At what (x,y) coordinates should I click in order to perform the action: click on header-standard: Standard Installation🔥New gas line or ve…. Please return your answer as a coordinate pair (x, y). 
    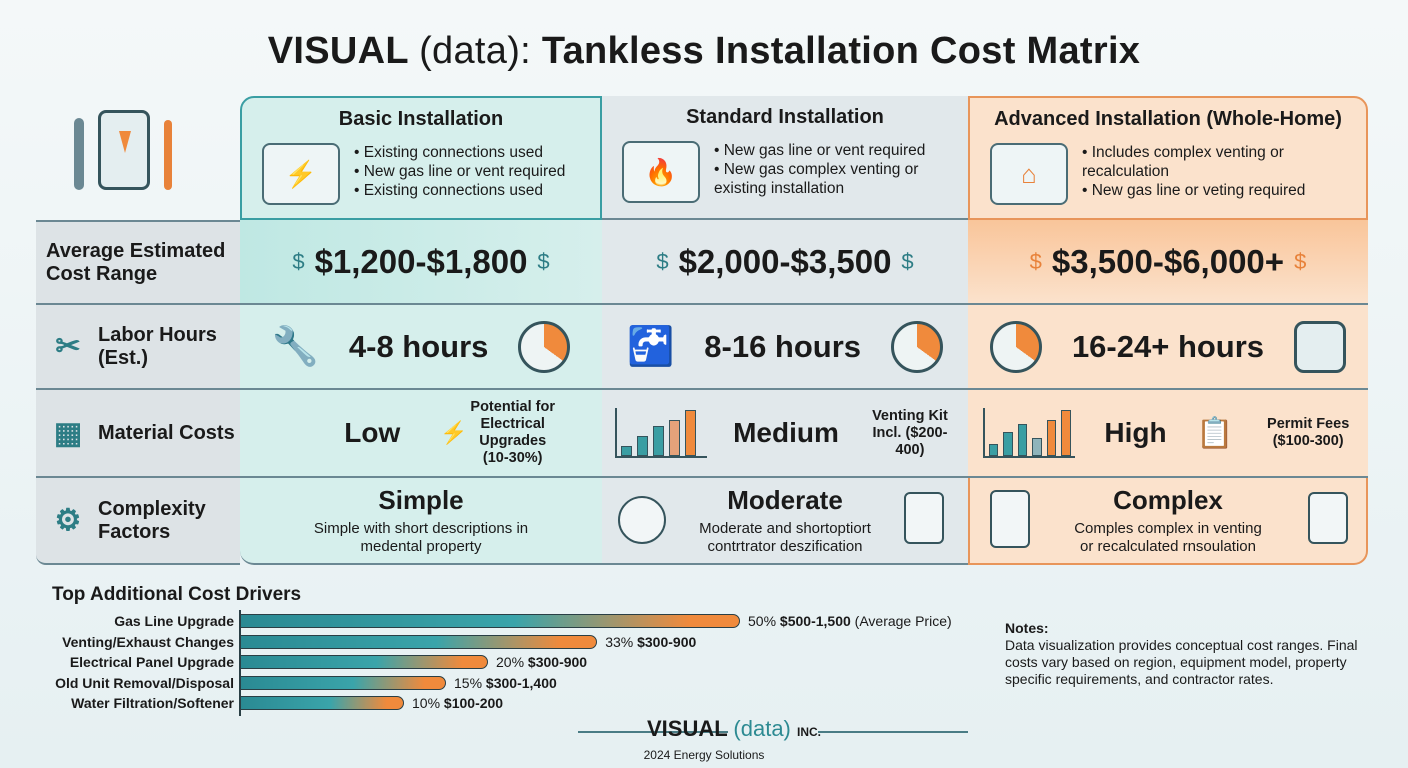
    Looking at the image, I should click on (785, 158).